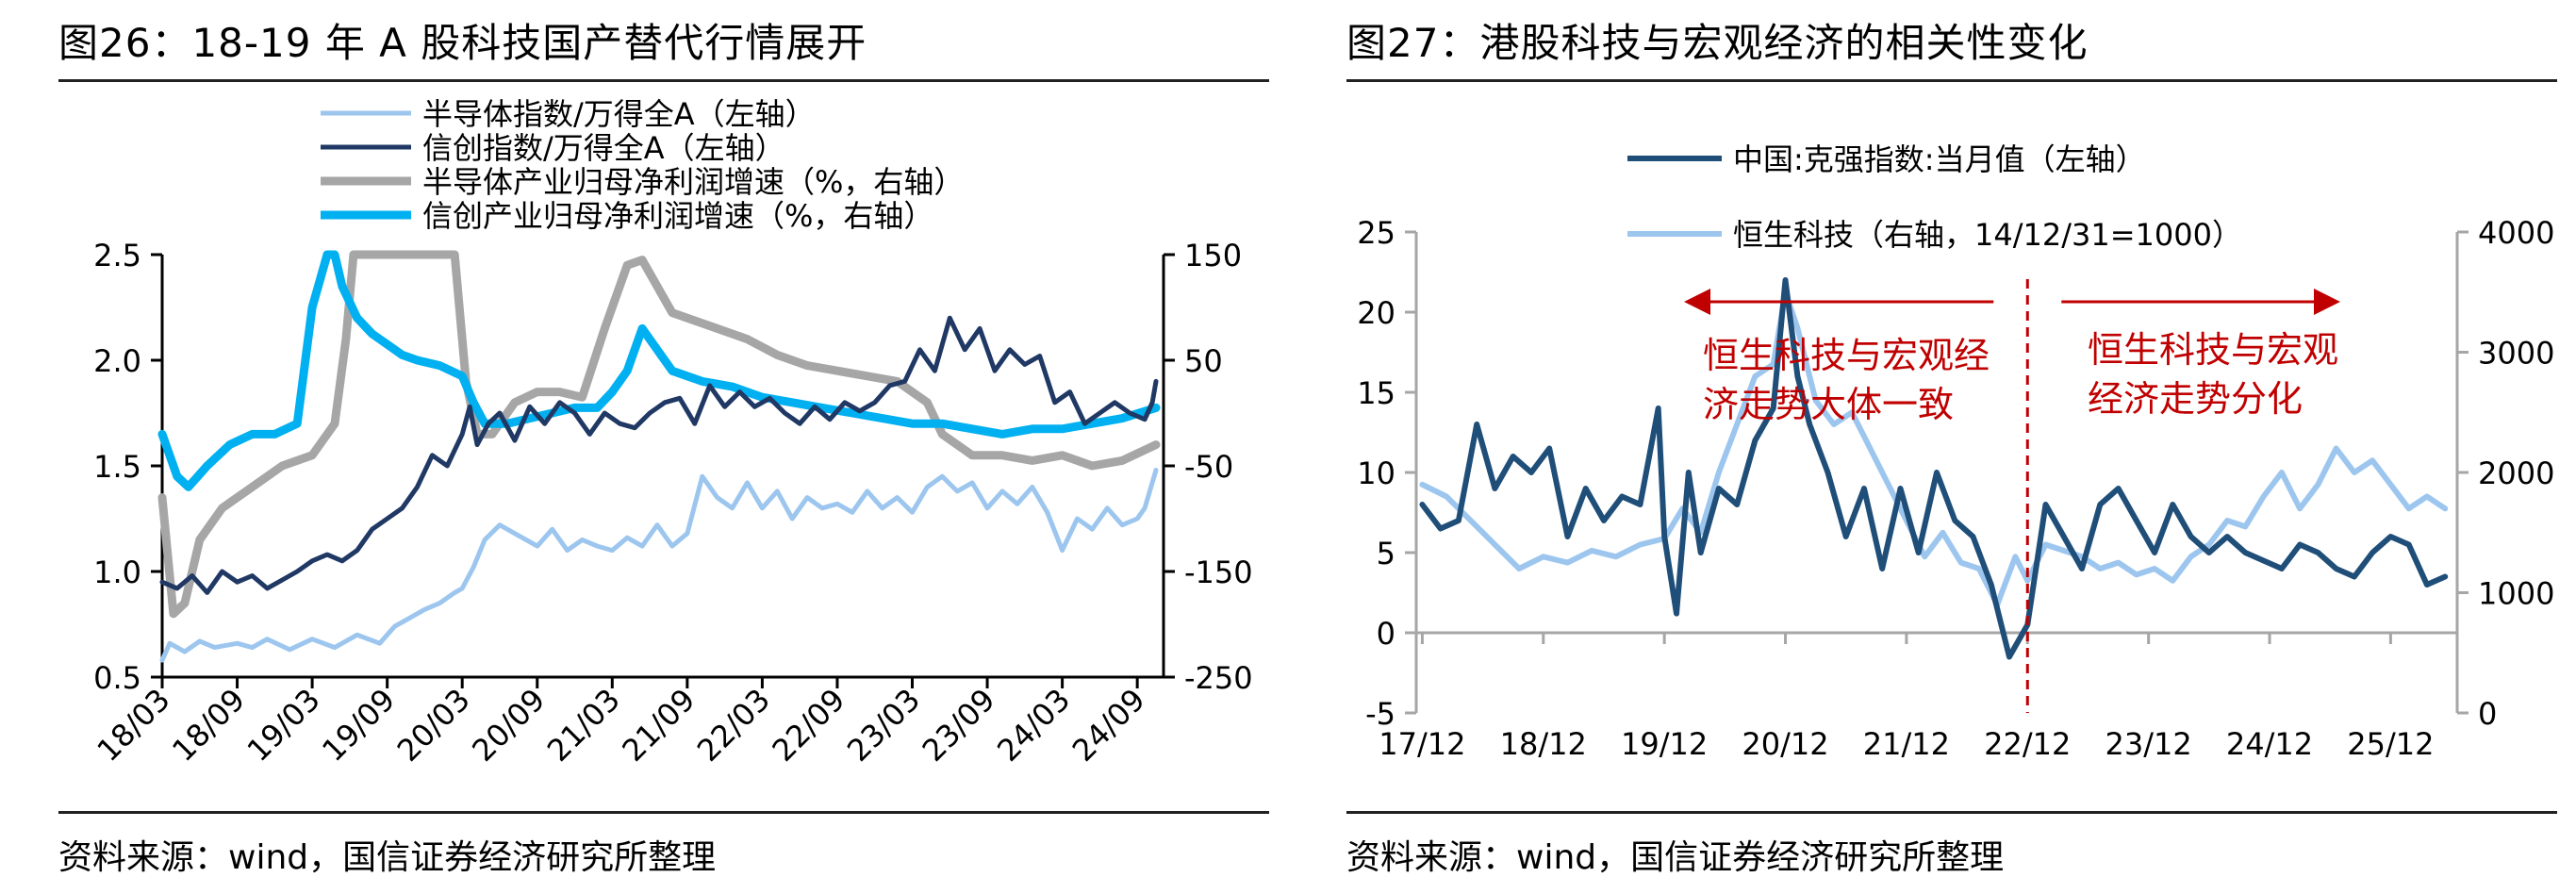  Describe the element at coordinates (2487, 714) in the screenshot. I see `y-right-tick-label: 0` at that location.